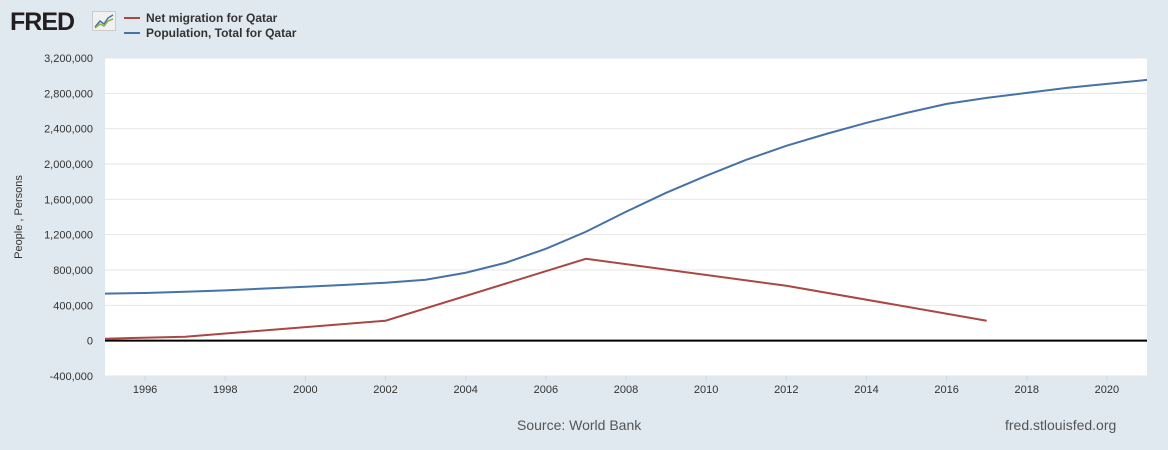 The height and width of the screenshot is (450, 1168). What do you see at coordinates (1027, 390) in the screenshot?
I see `x-tick-label: 2018` at bounding box center [1027, 390].